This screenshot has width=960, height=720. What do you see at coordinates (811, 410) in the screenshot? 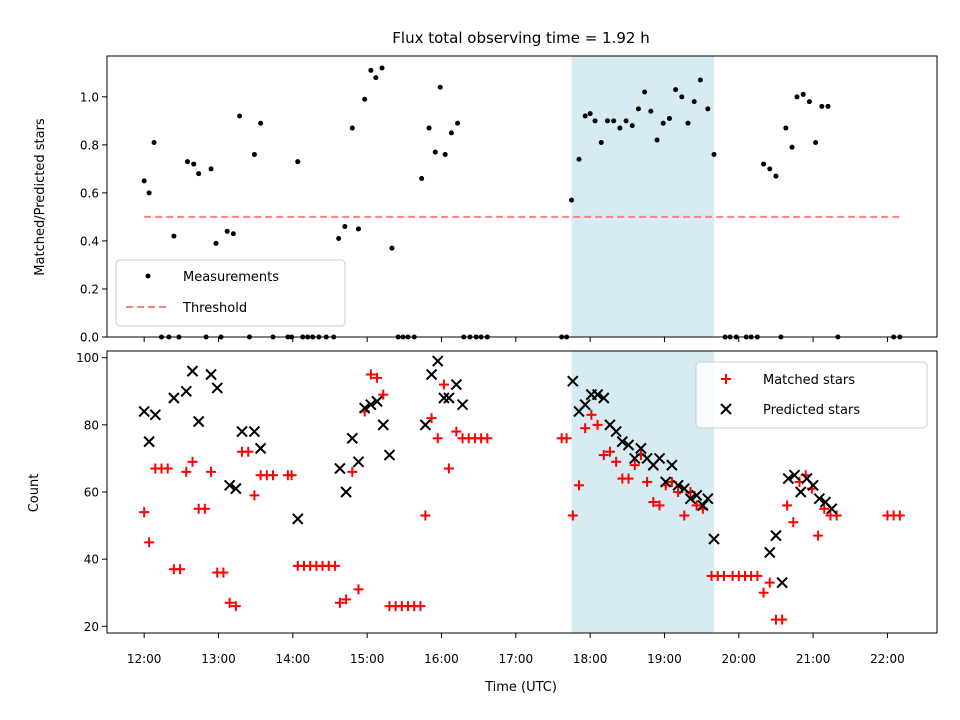
I see `legend-label-predicted: Predicted stars` at bounding box center [811, 410].